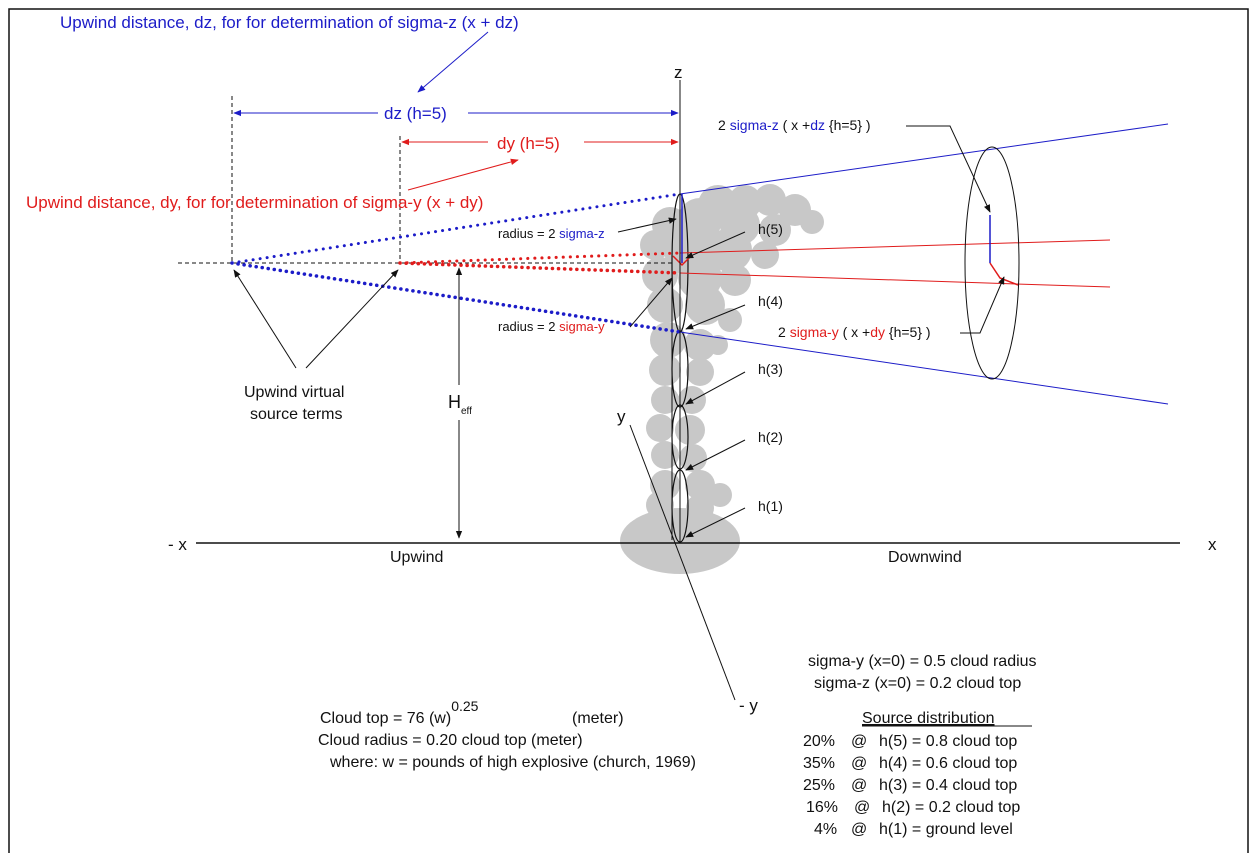 The height and width of the screenshot is (853, 1257). I want to click on dist-desc-3: h(3) = 0.4 cloud top, so click(948, 785).